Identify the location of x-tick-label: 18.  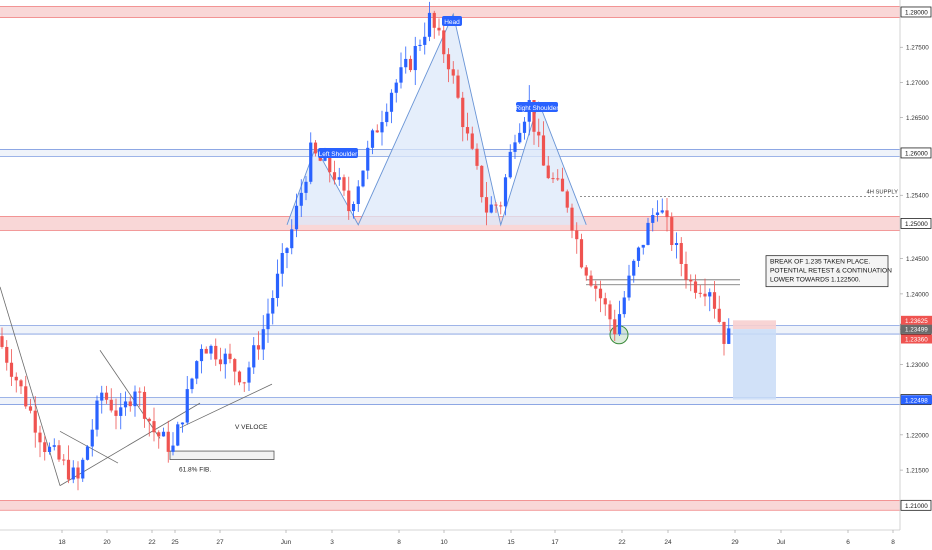
(62, 542).